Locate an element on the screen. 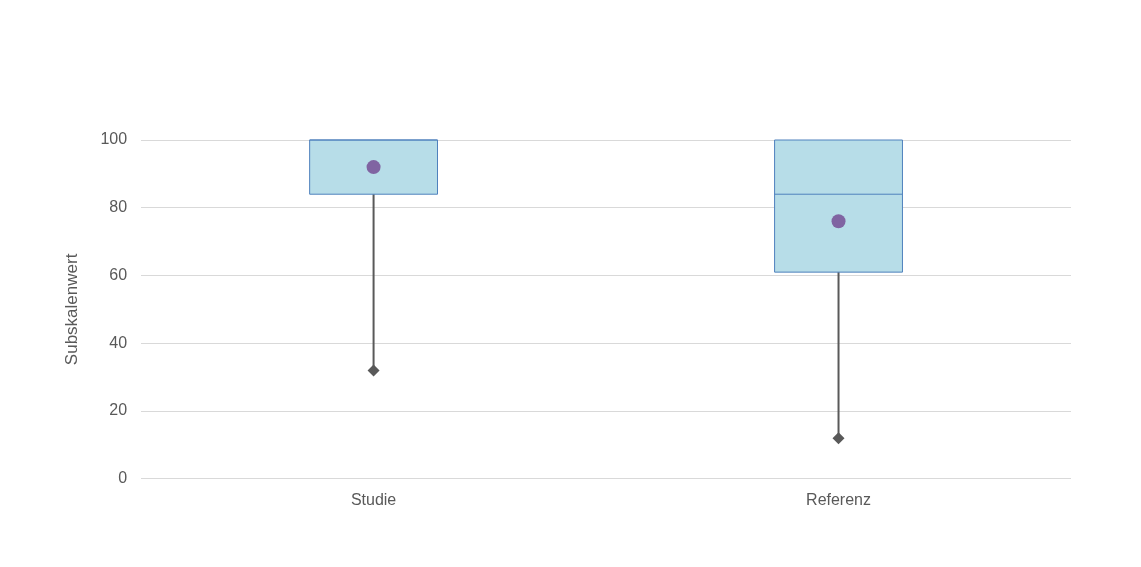  y-tick-label: 40 is located at coordinates (118, 342).